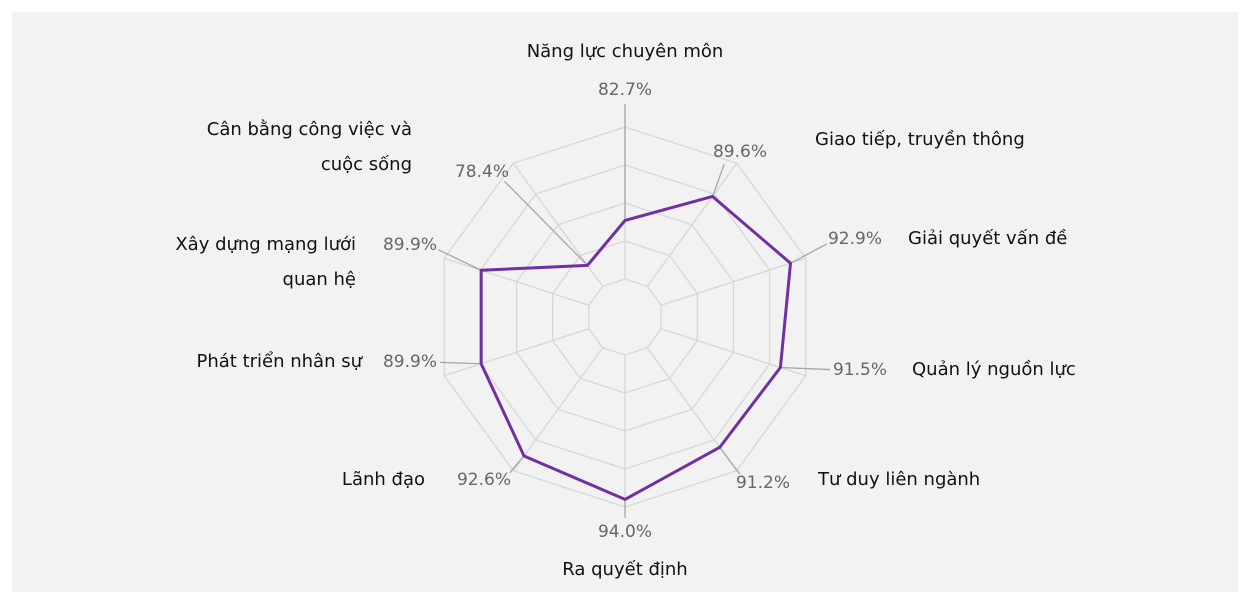 This screenshot has width=1248, height=605. I want to click on value-label: 94.0%, so click(625, 532).